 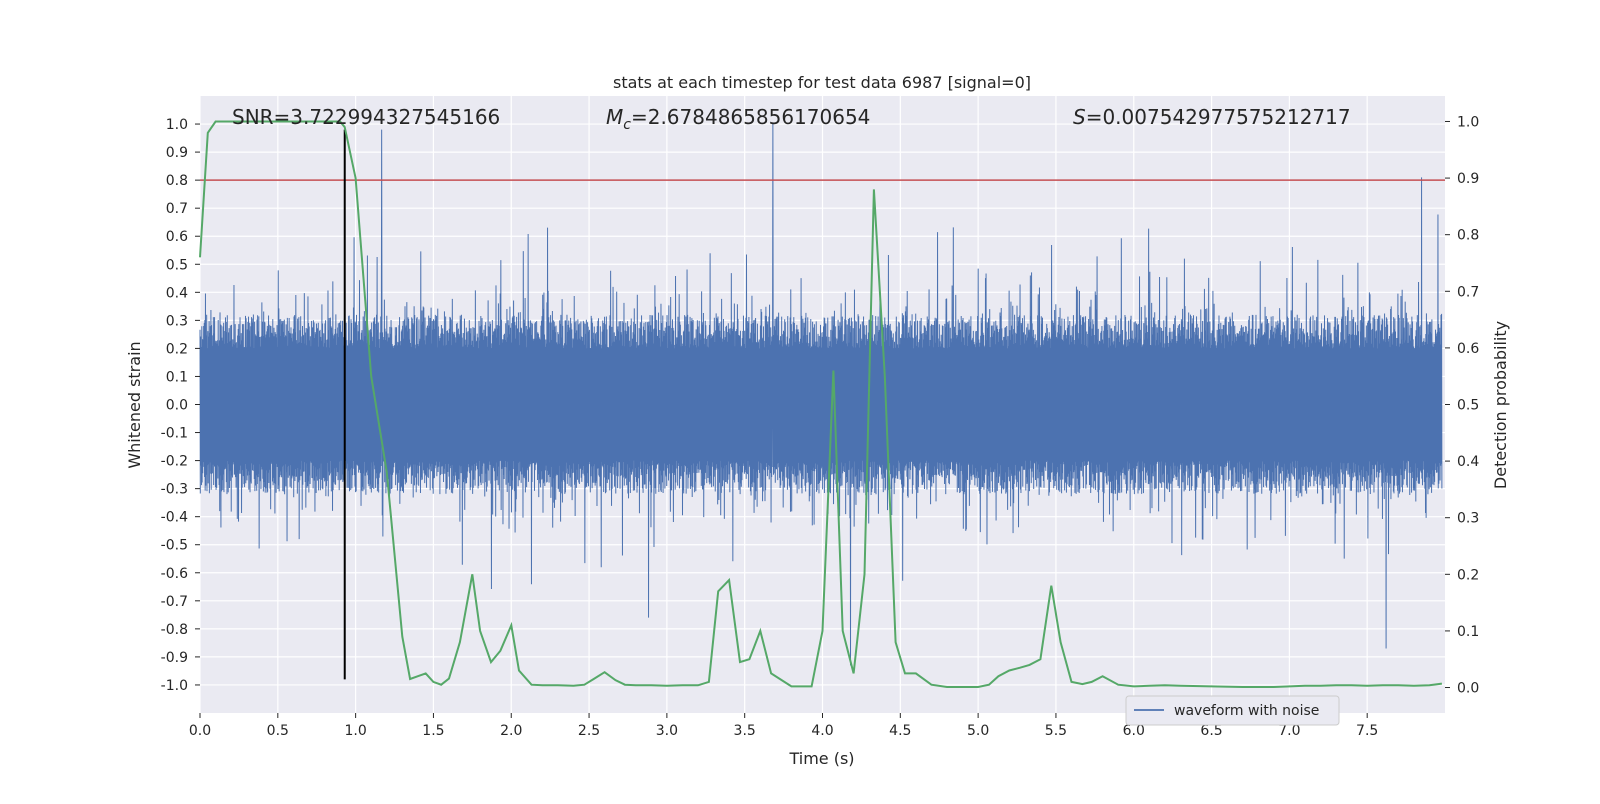 I want to click on y-right-tick-label: 1.0, so click(x=1468, y=122).